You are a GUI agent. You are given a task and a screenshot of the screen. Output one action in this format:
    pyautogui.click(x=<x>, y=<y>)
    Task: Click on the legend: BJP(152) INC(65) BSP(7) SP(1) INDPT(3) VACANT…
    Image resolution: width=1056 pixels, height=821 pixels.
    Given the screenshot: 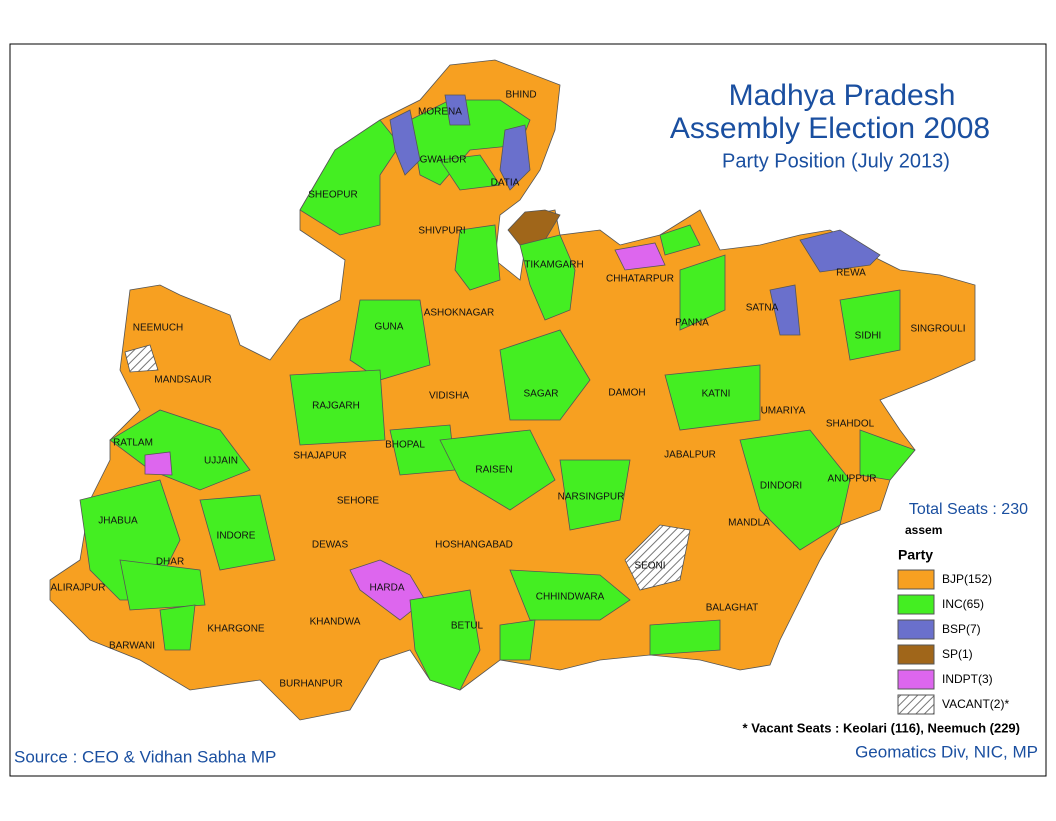 What is the action you would take?
    pyautogui.click(x=953, y=642)
    